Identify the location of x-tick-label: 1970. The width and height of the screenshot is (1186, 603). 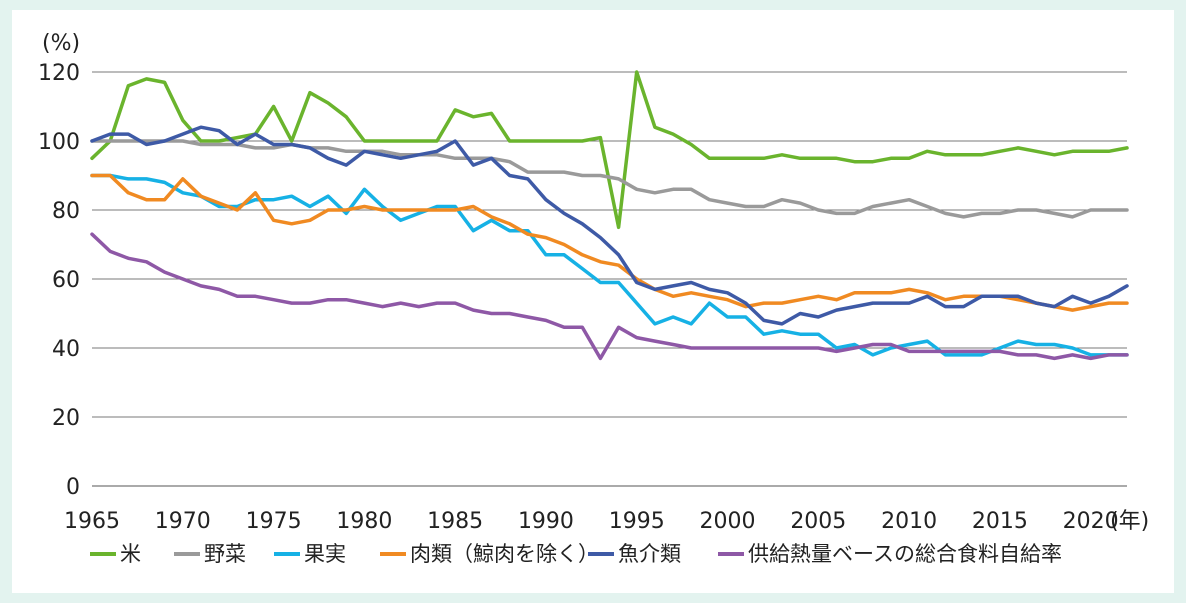
(183, 521).